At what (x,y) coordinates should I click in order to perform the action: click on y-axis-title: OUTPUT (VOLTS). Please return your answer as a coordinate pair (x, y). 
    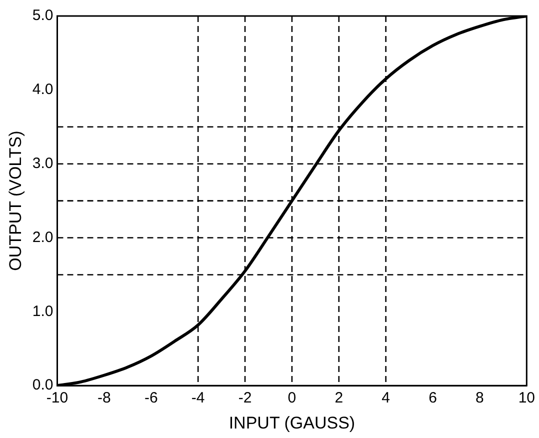
    Looking at the image, I should click on (15, 200).